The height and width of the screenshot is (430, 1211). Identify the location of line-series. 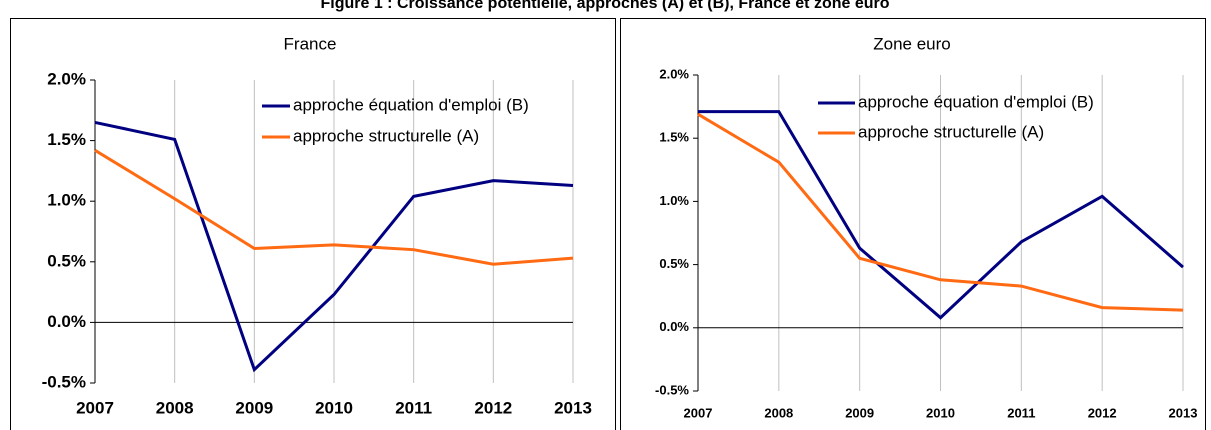
(334, 207).